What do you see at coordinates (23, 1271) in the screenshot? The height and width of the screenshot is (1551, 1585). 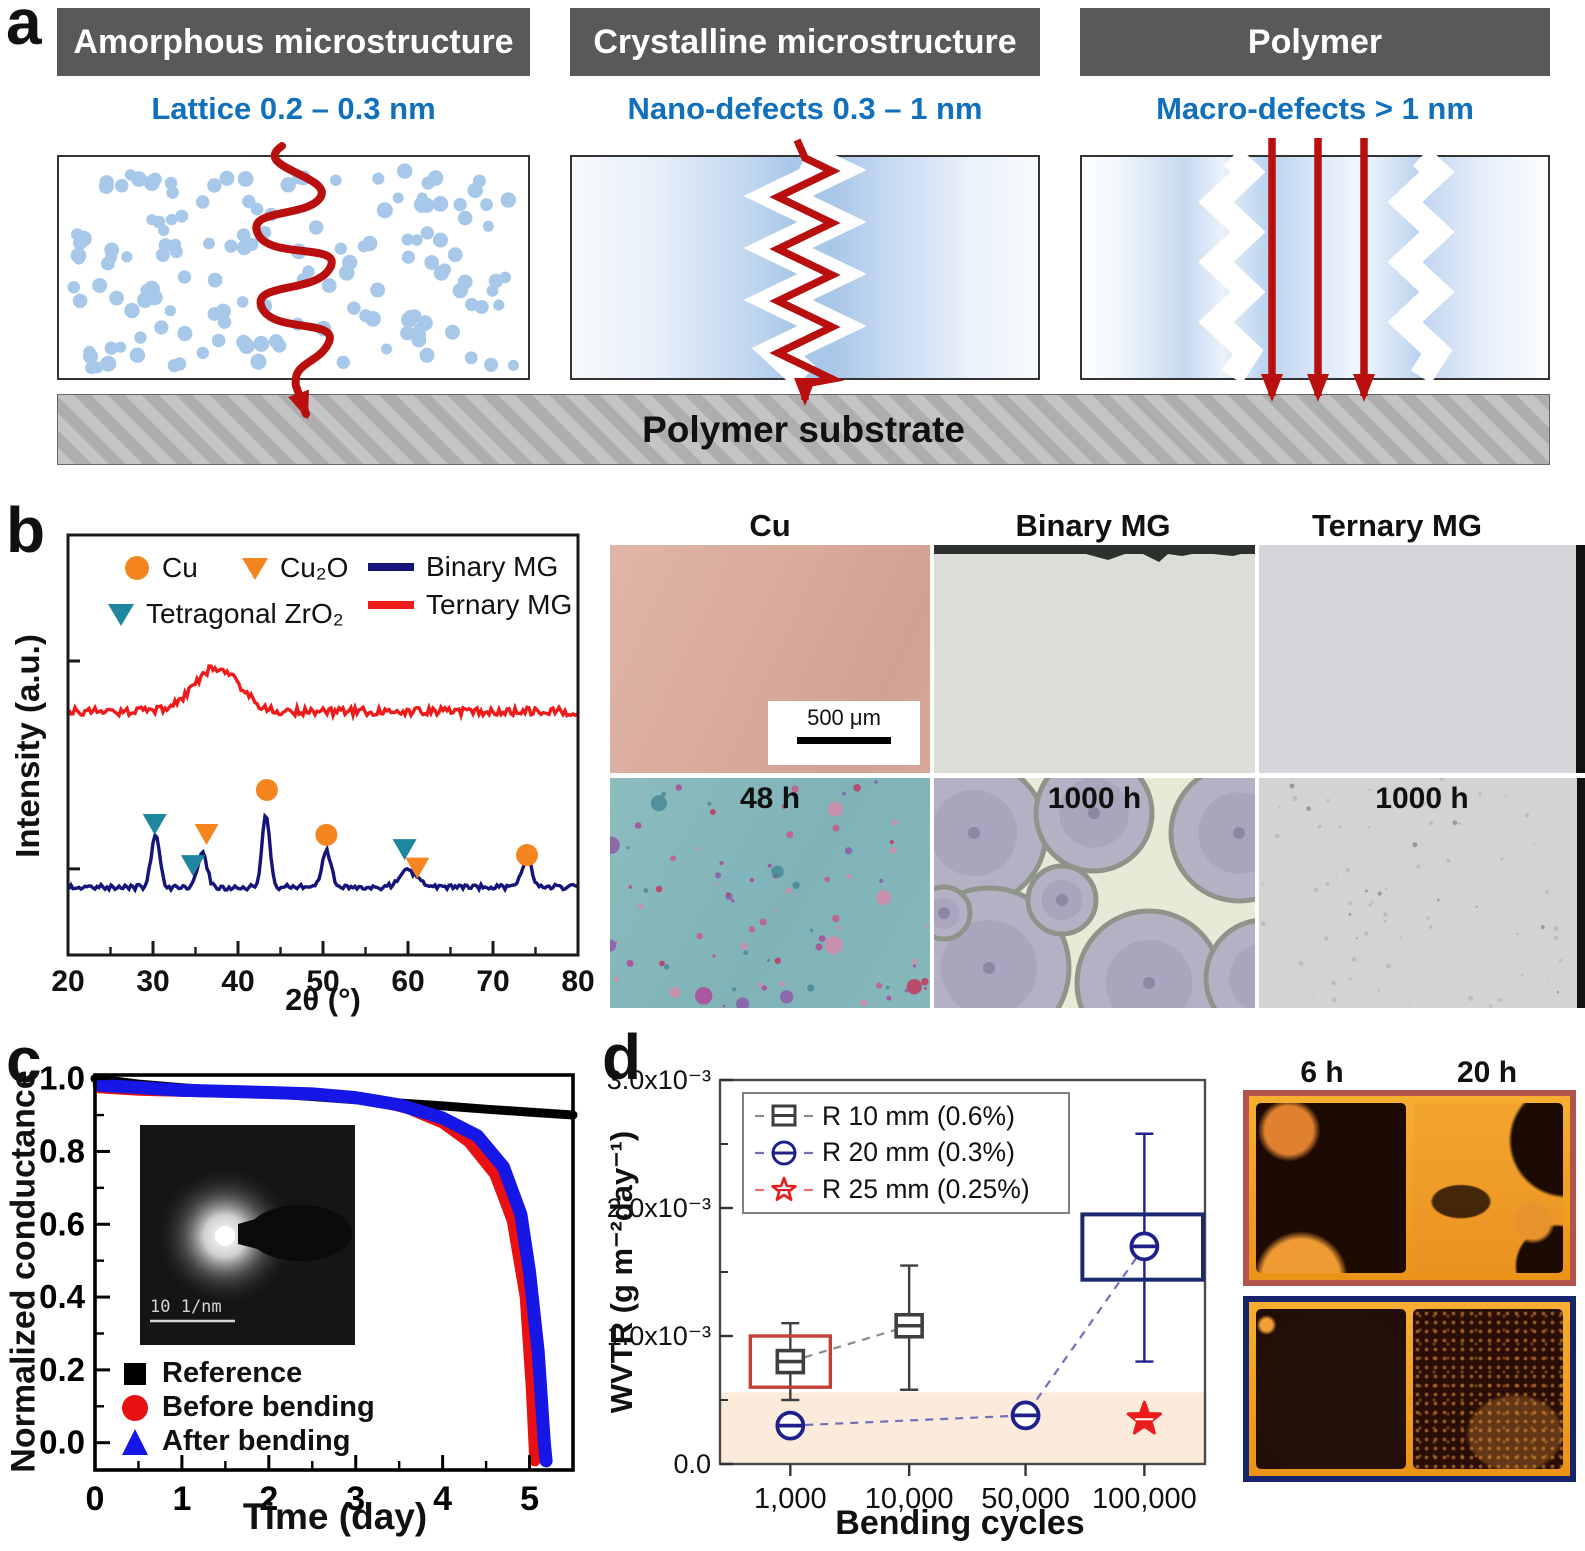 I see `conductance-y-axis-label: Normalized conductance` at bounding box center [23, 1271].